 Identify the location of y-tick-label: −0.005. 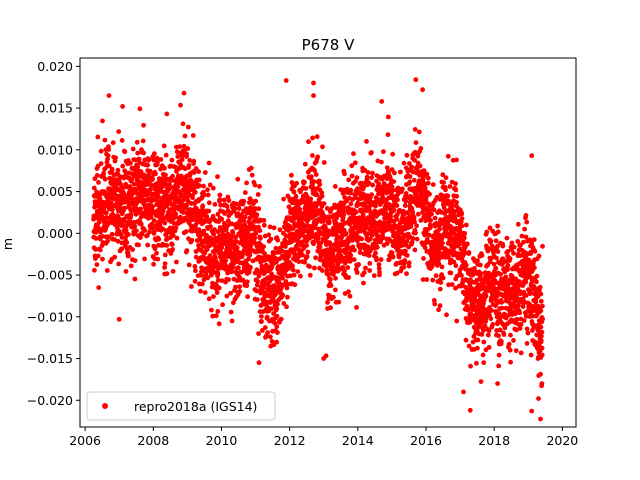
(50, 275).